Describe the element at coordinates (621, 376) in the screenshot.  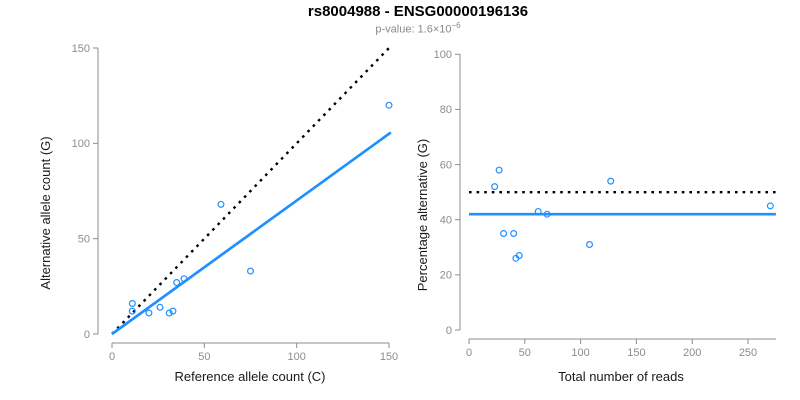
I see `right-x-axis-label: Total number of reads` at that location.